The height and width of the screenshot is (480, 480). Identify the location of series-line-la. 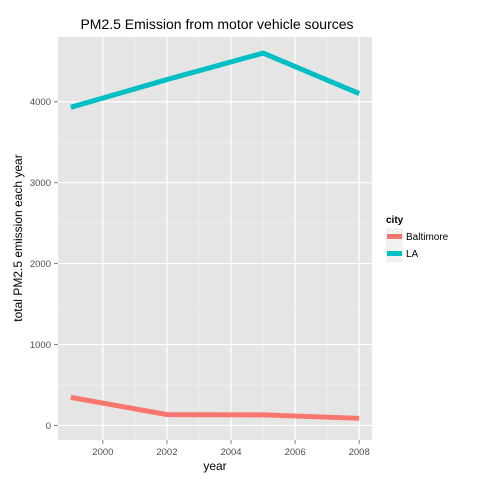
(215, 80).